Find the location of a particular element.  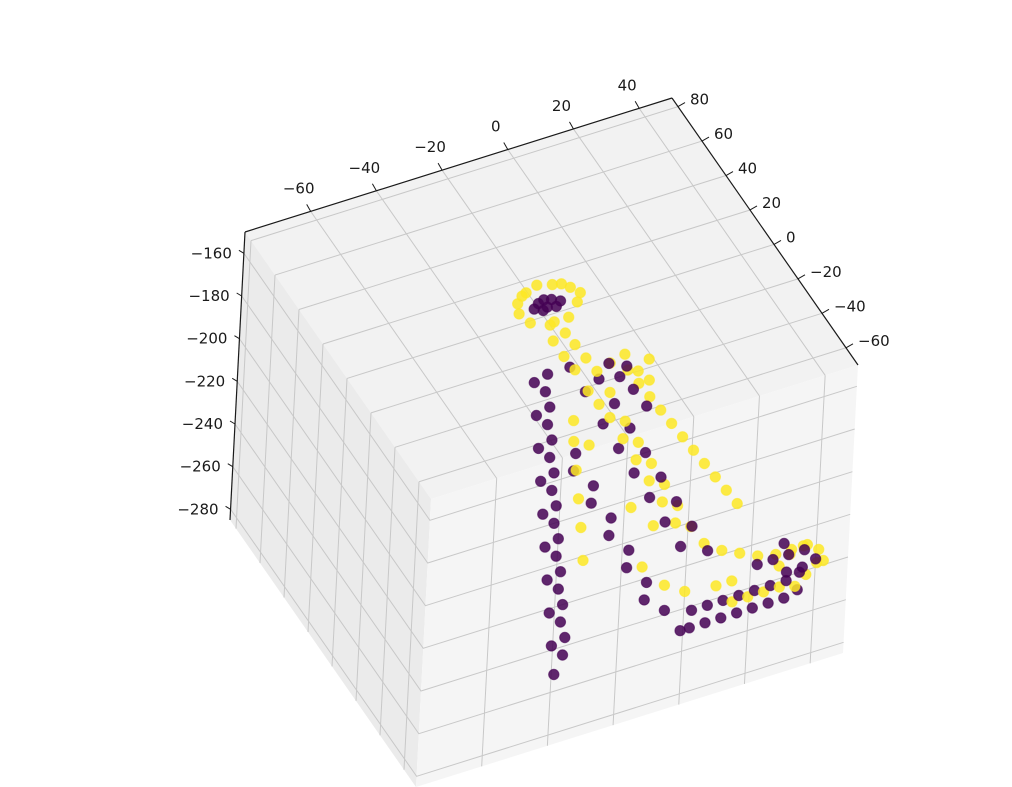

y-axis-line is located at coordinates (765, 231).